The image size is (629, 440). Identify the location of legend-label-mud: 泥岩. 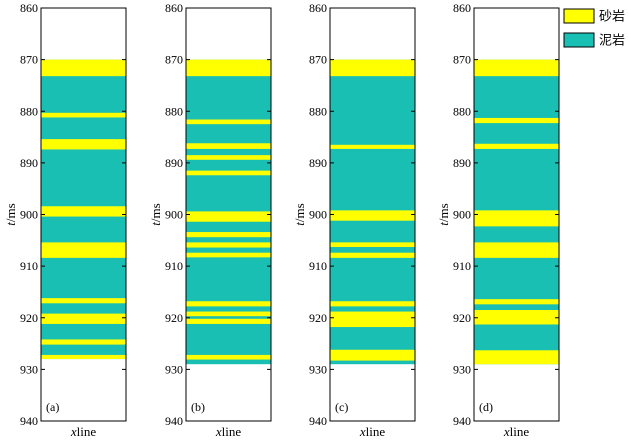
(612, 40).